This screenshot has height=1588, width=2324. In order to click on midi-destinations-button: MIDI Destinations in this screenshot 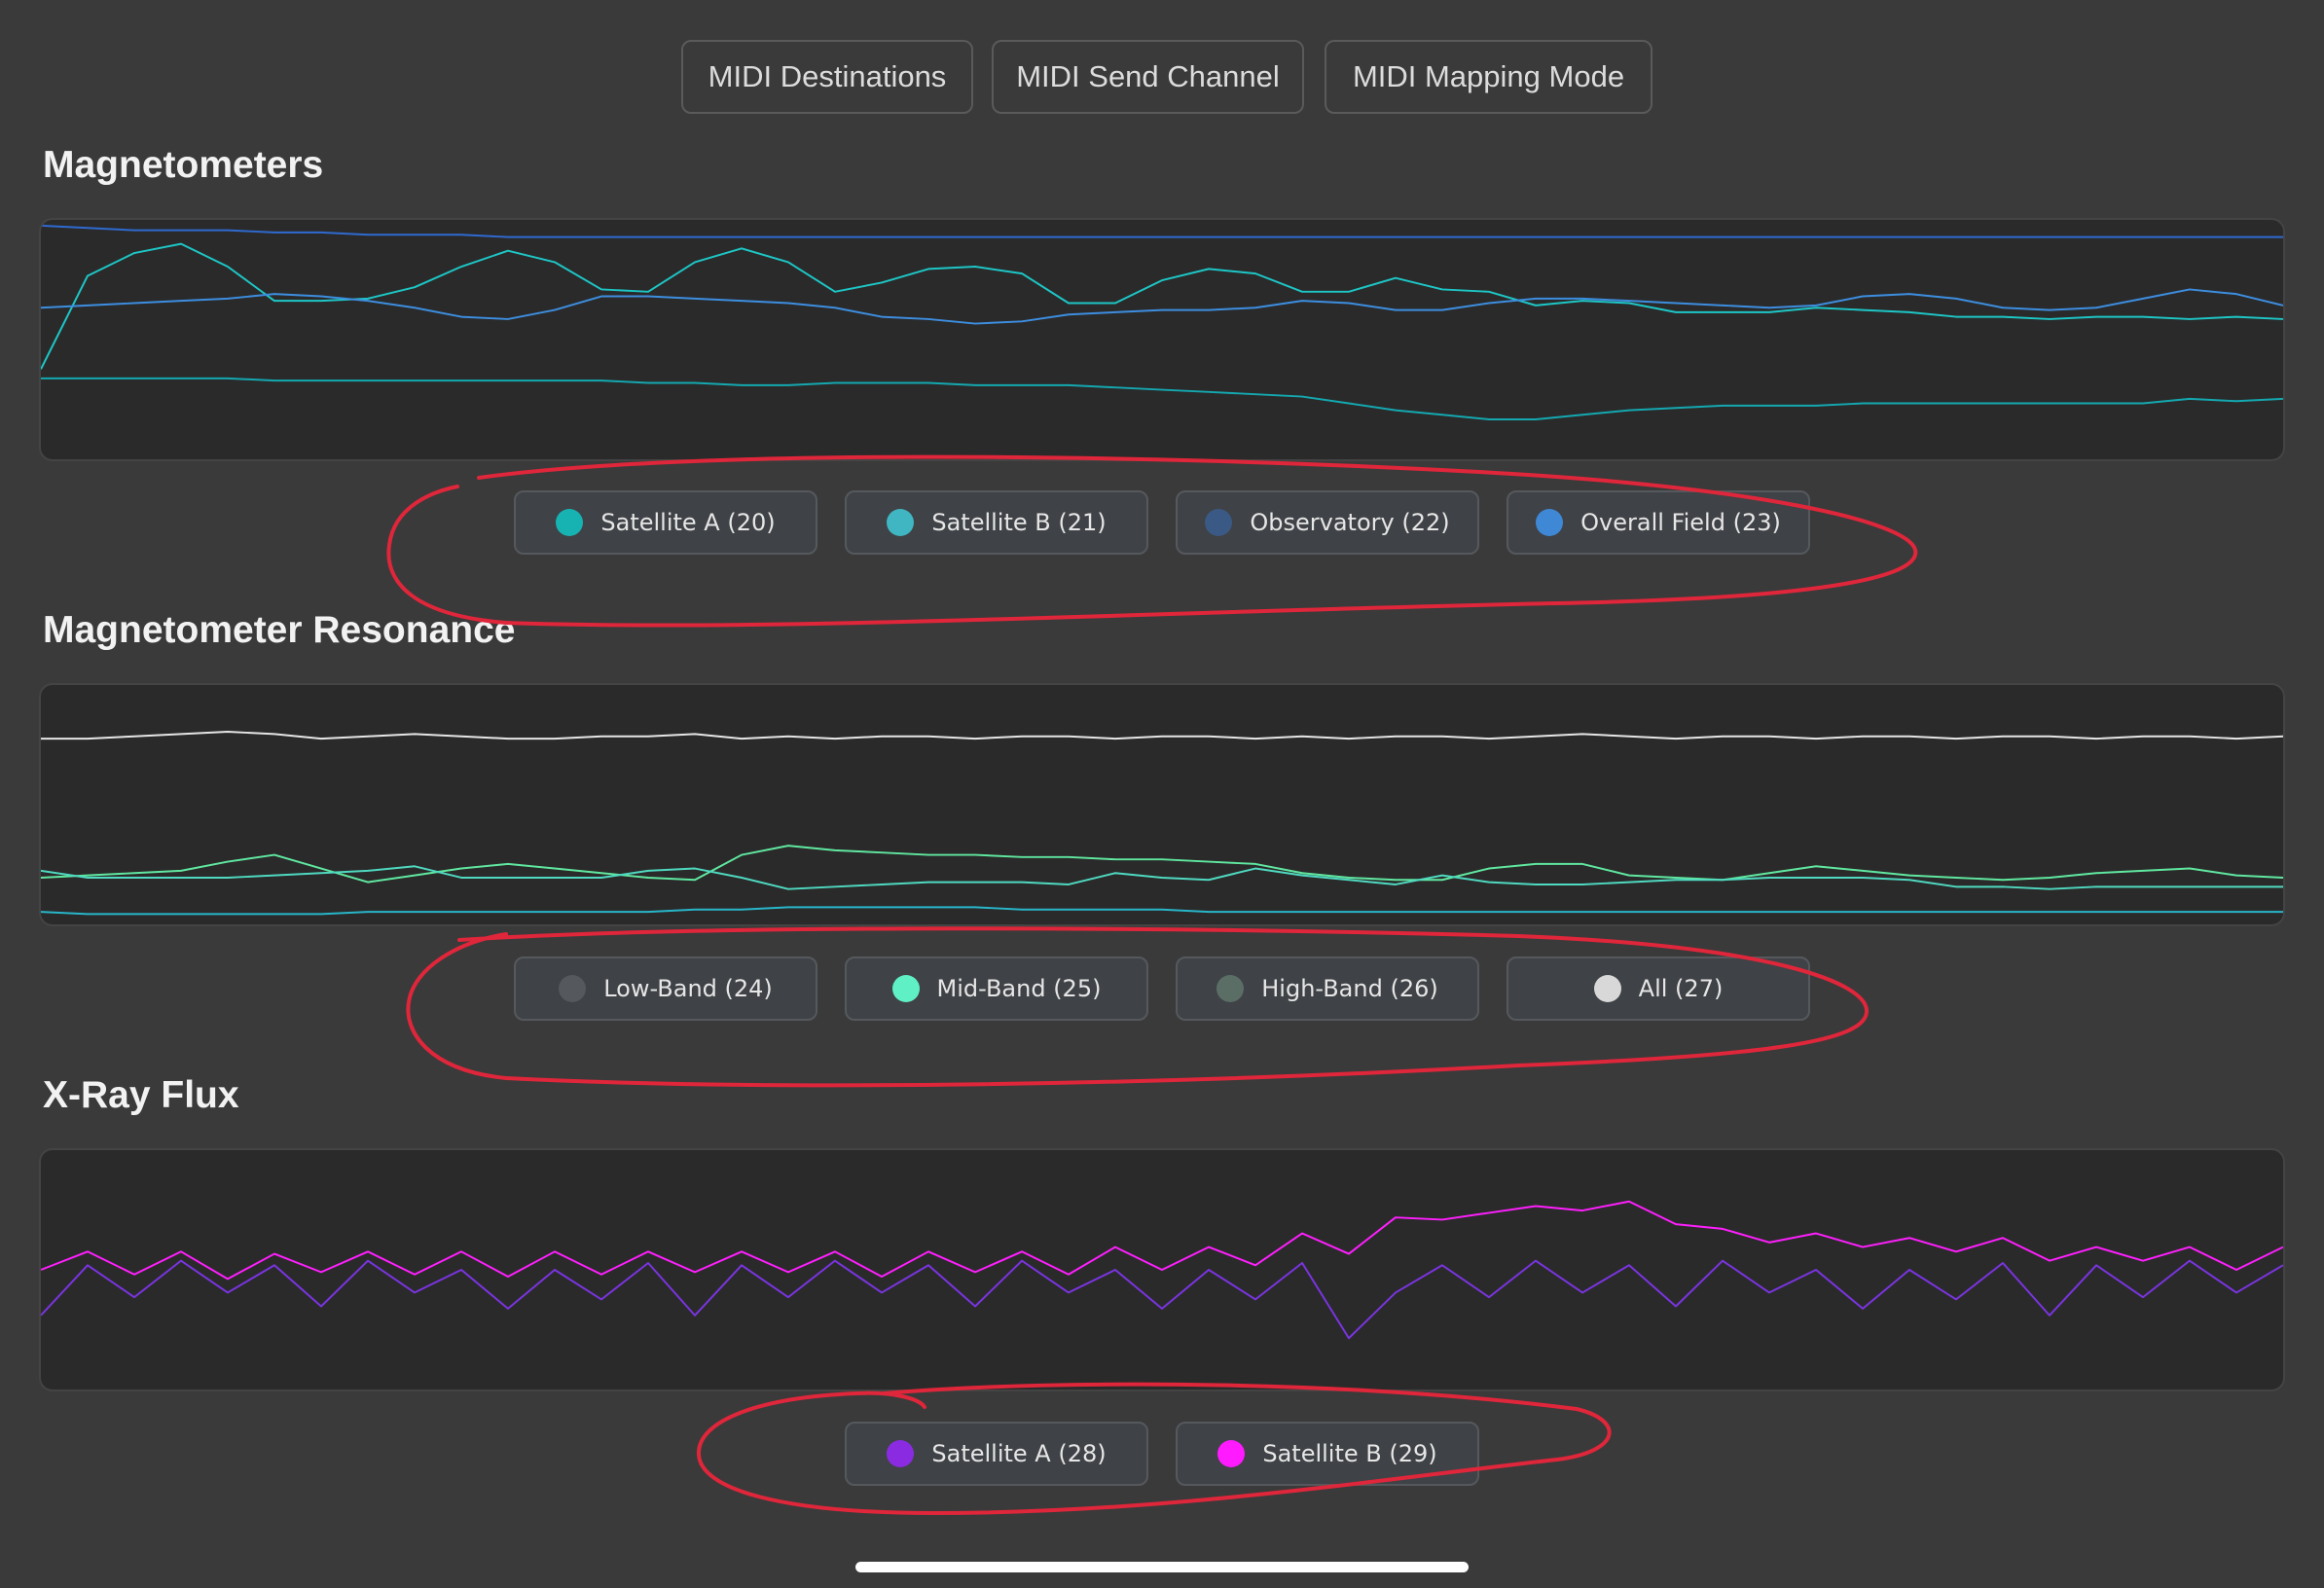, I will do `click(827, 77)`.